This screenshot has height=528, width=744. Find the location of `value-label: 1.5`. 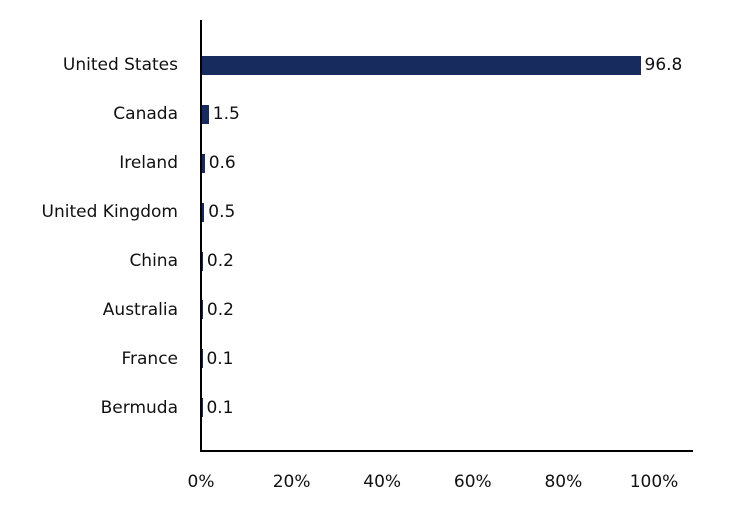

value-label: 1.5 is located at coordinates (226, 114).